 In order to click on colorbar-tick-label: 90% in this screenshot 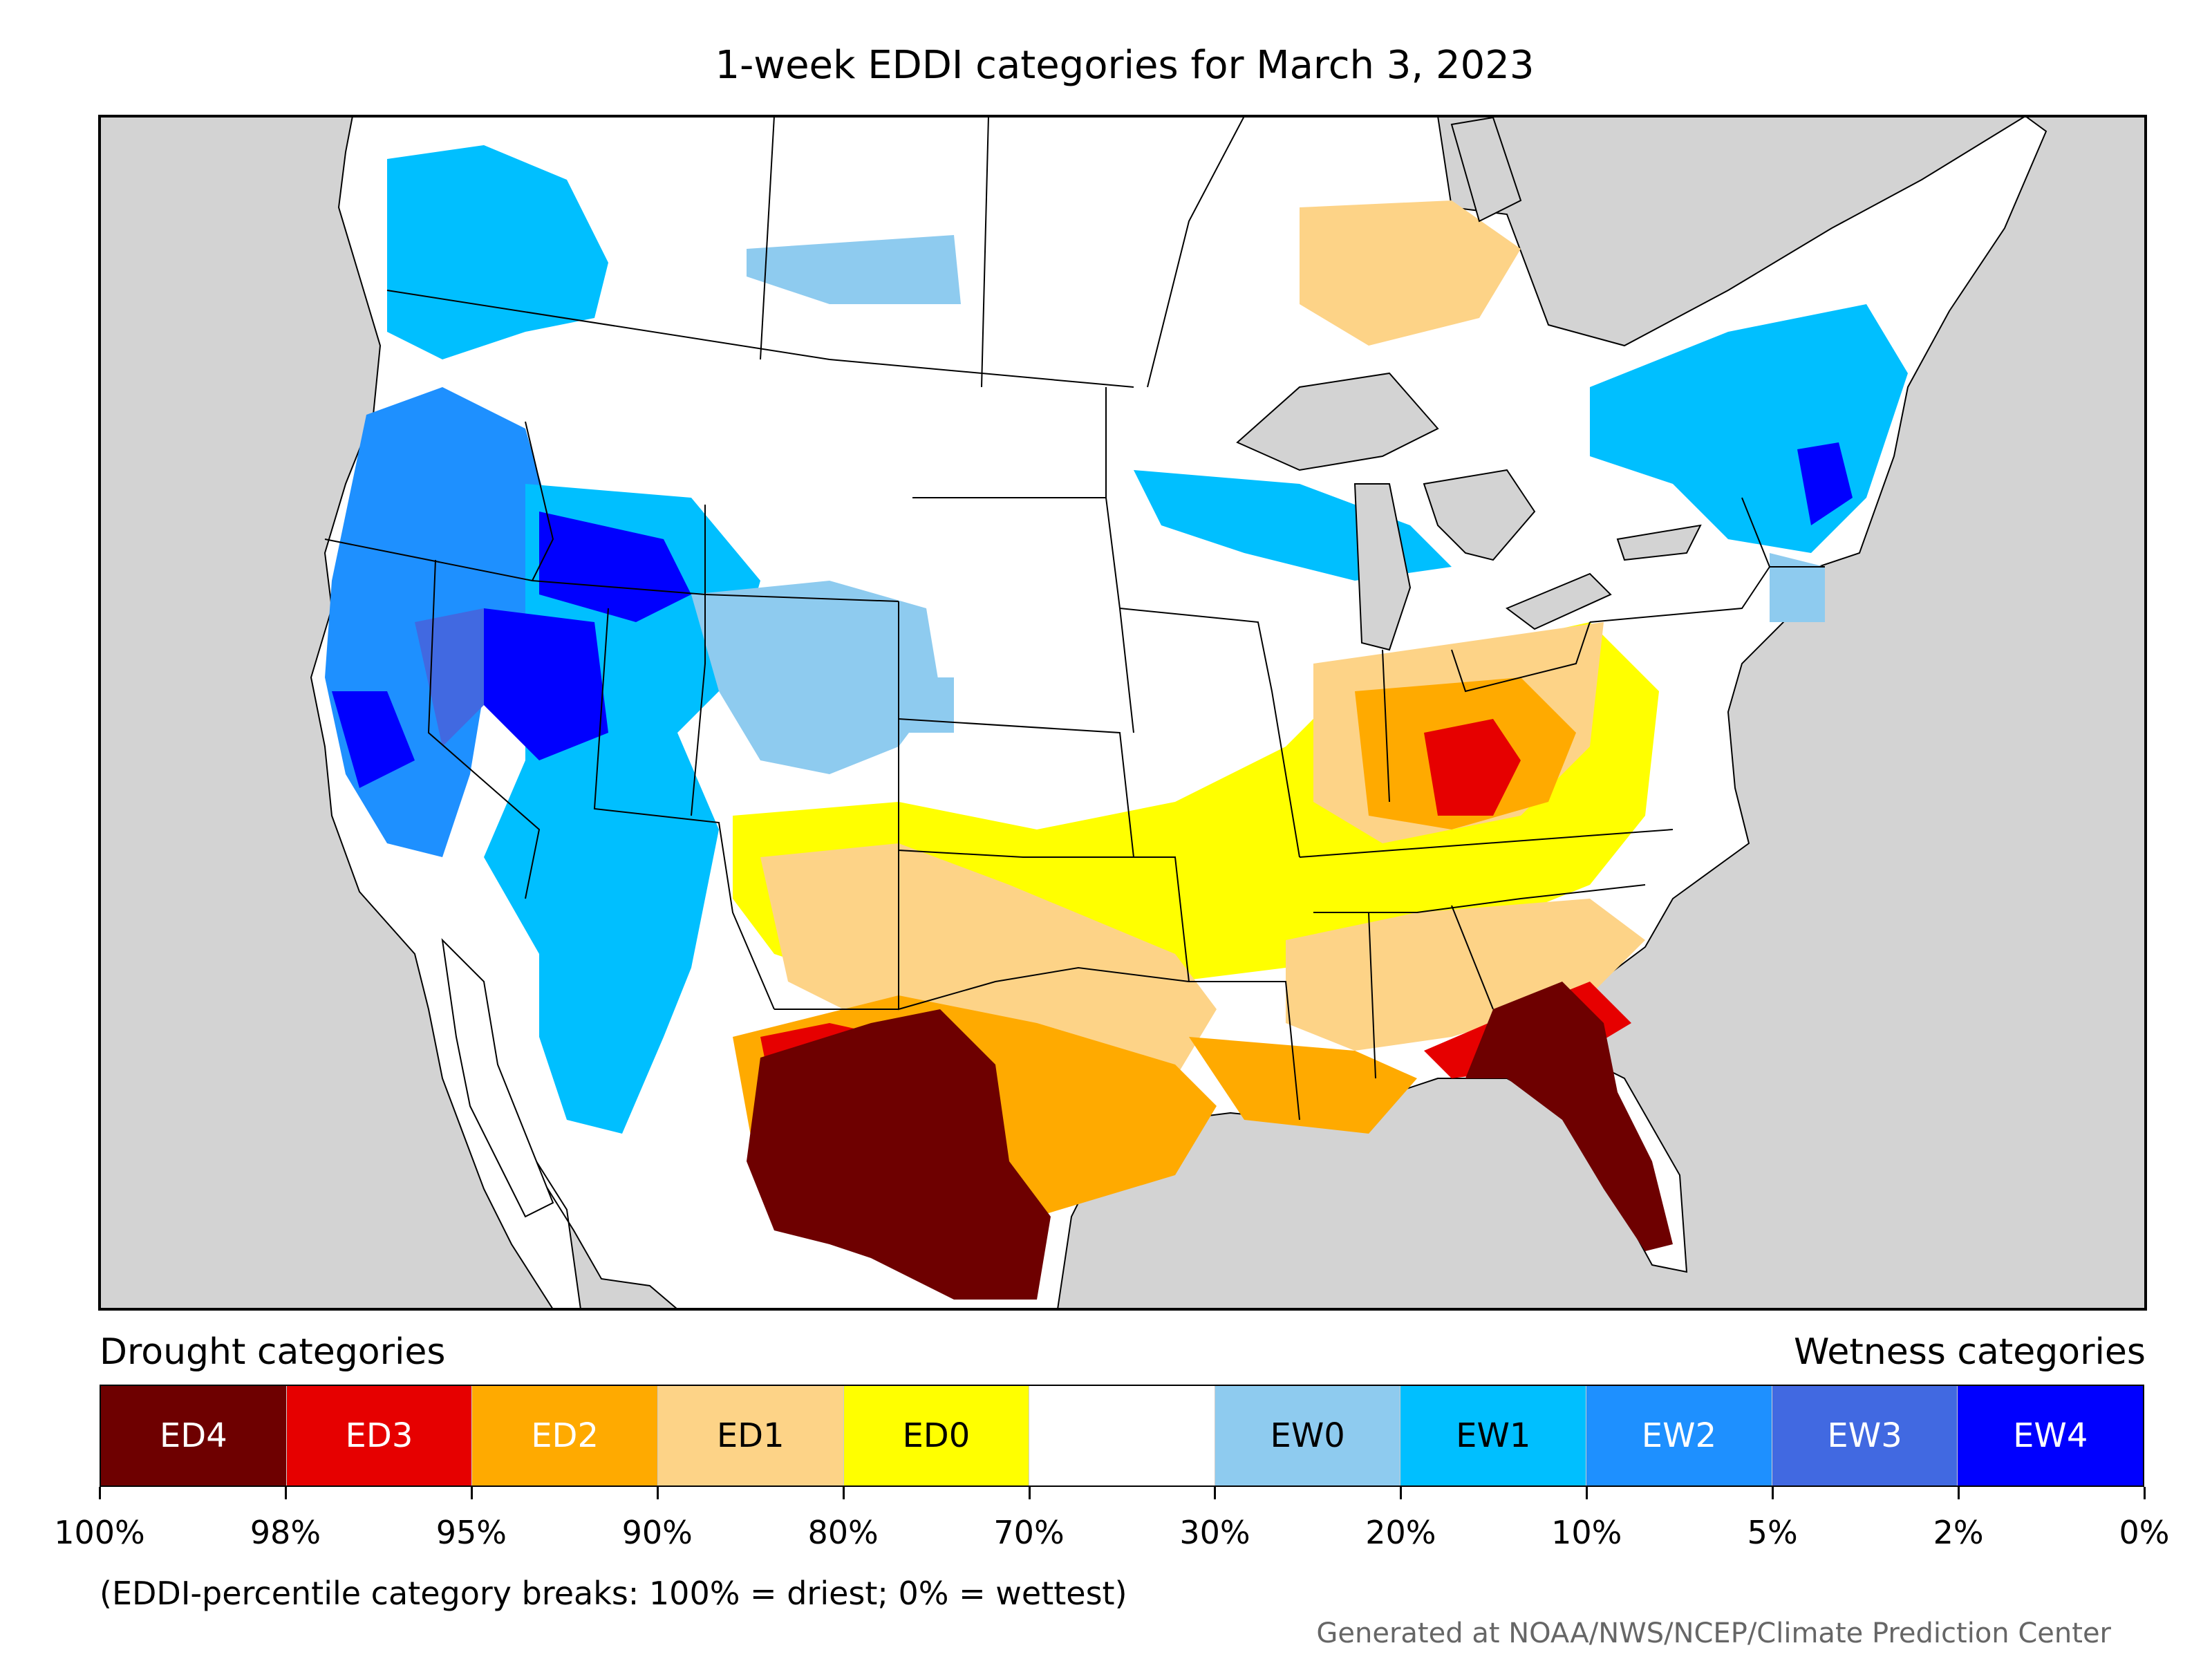, I will do `click(657, 1532)`.